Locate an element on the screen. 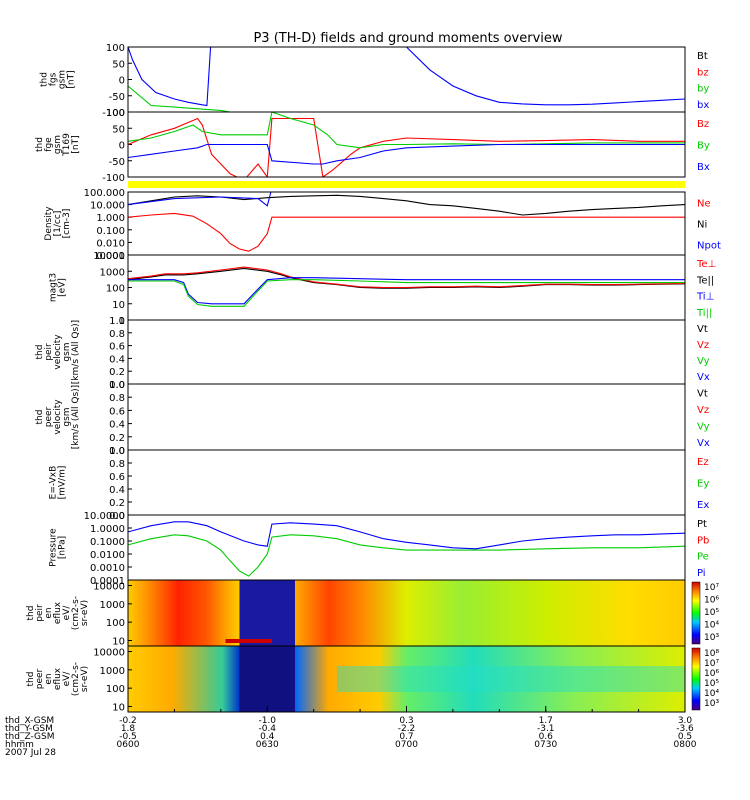 This screenshot has width=750, height=800. y-axis-label: thd peir en eflux eV/(cm2-s-sr-eV) is located at coordinates (58, 613).